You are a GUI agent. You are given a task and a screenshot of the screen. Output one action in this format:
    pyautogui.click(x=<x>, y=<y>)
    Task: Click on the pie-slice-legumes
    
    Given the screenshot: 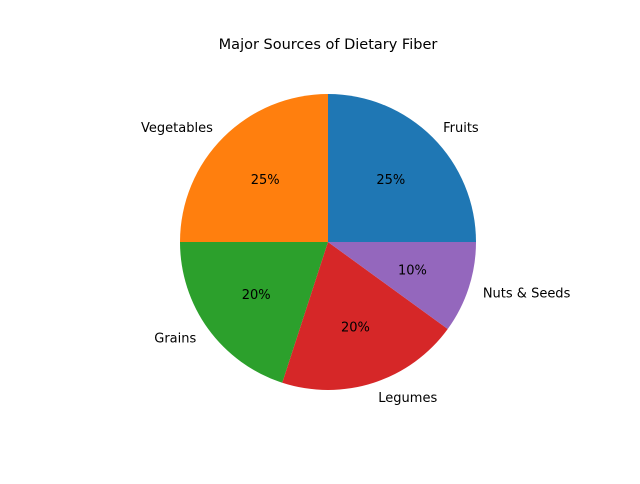 What is the action you would take?
    pyautogui.click(x=365, y=316)
    